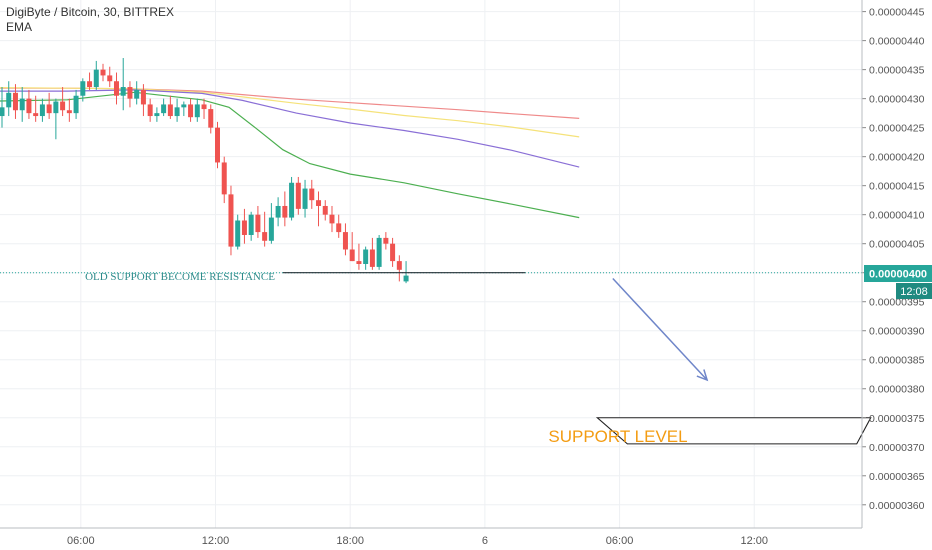  What do you see at coordinates (897, 13) in the screenshot?
I see `y-tick-label: 0.00000445` at bounding box center [897, 13].